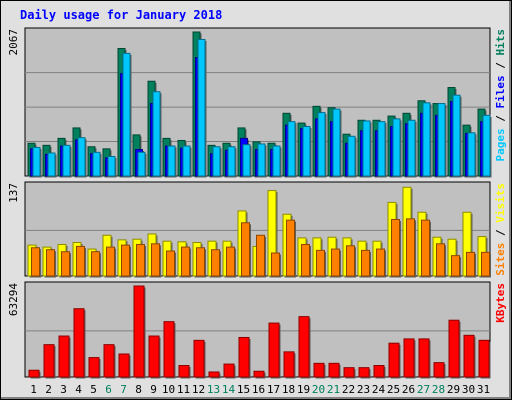 The width and height of the screenshot is (512, 400). I want to click on day-label: 4, so click(78, 389).